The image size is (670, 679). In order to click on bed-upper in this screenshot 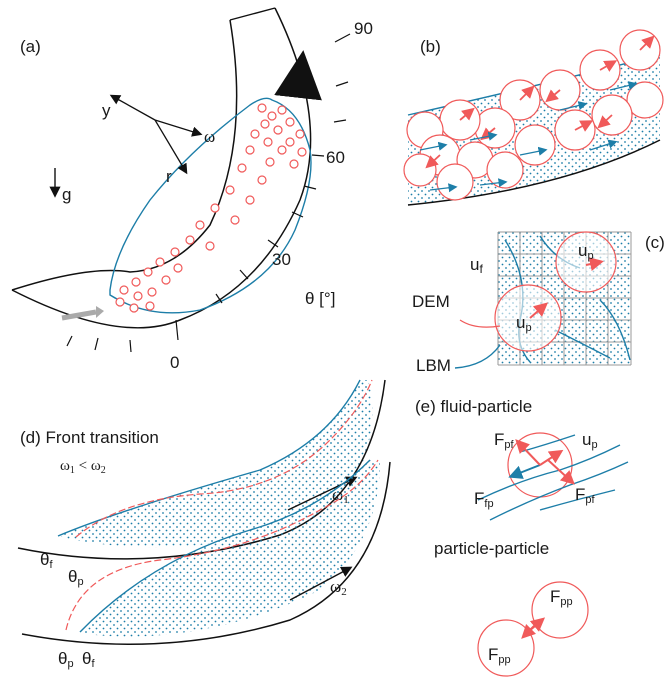, I will do `click(215, 464)`.